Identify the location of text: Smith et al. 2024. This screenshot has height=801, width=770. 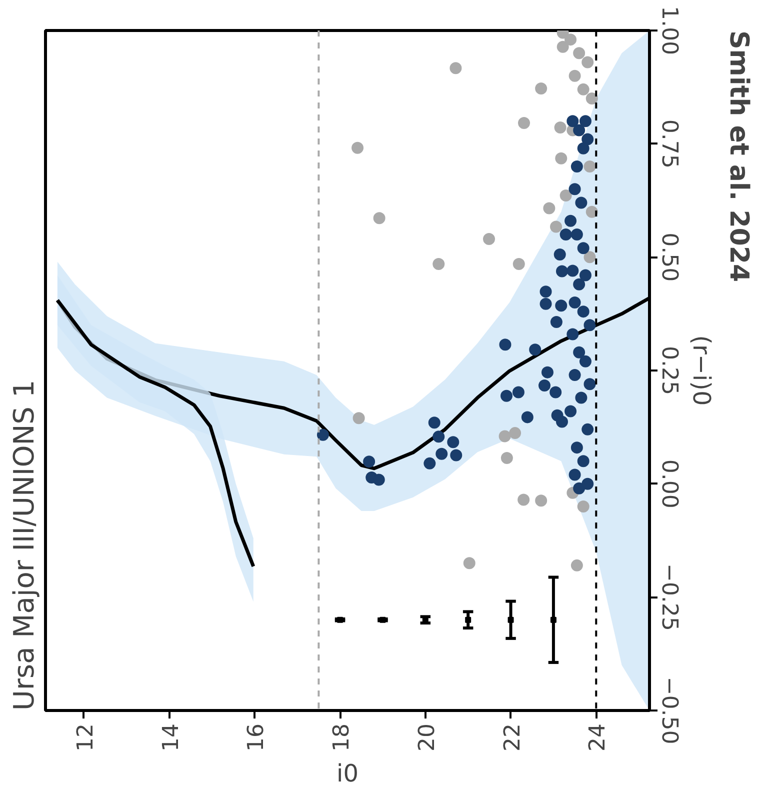
(739, 156).